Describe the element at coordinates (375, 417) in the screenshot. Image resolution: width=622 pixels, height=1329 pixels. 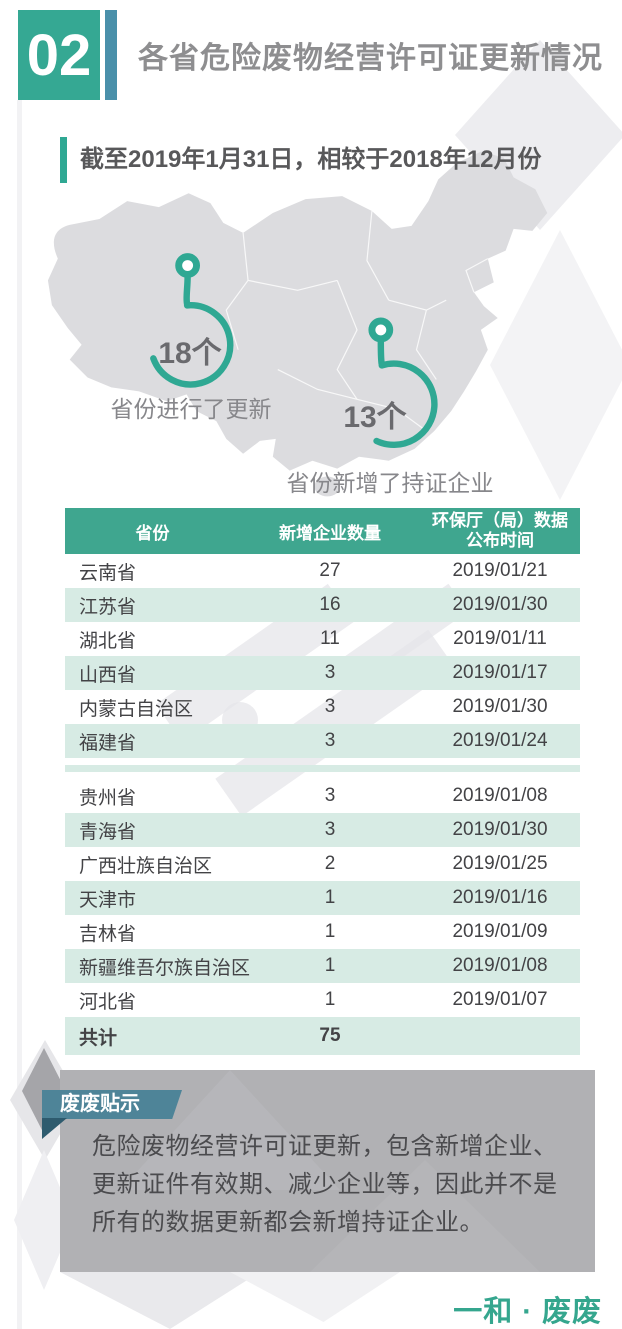
I see `stat-new-licenses-value: 13个` at that location.